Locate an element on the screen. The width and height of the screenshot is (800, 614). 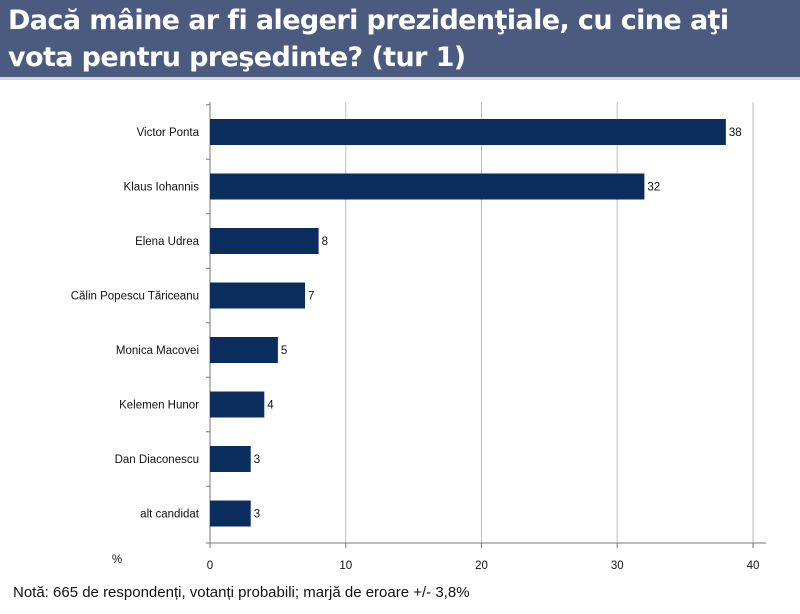
x-tick-label: 0 is located at coordinates (210, 566).